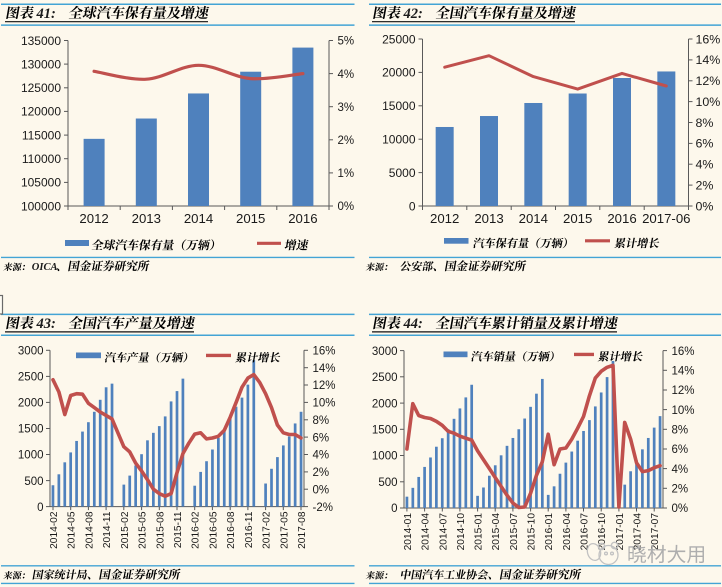 This screenshot has height=587, width=722. Describe the element at coordinates (107, 529) in the screenshot. I see `svg-text: 2014-11` at that location.